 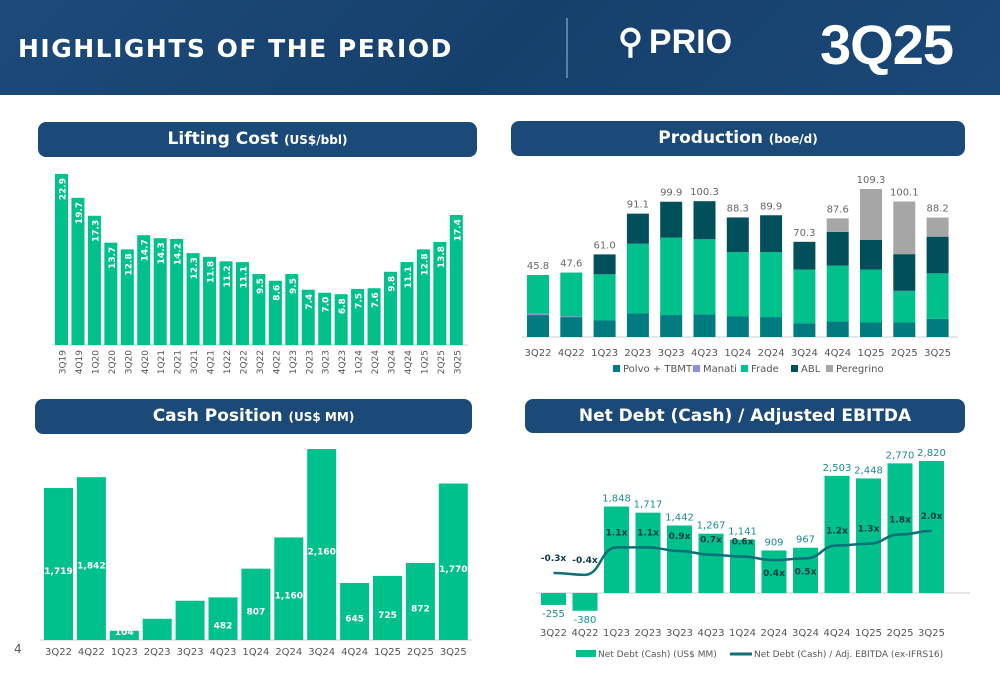 I want to click on leverage-ratio-label: 2.0x, so click(x=932, y=517).